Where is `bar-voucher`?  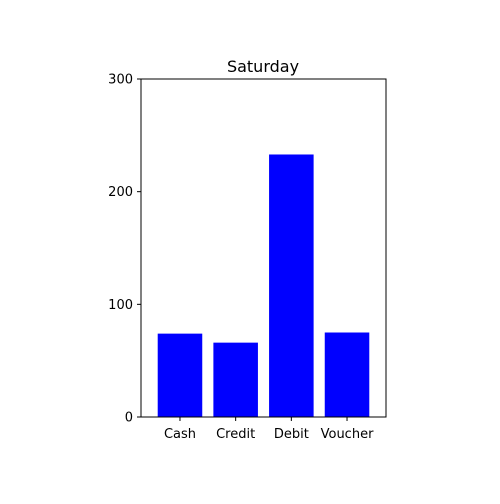 bar-voucher is located at coordinates (347, 374).